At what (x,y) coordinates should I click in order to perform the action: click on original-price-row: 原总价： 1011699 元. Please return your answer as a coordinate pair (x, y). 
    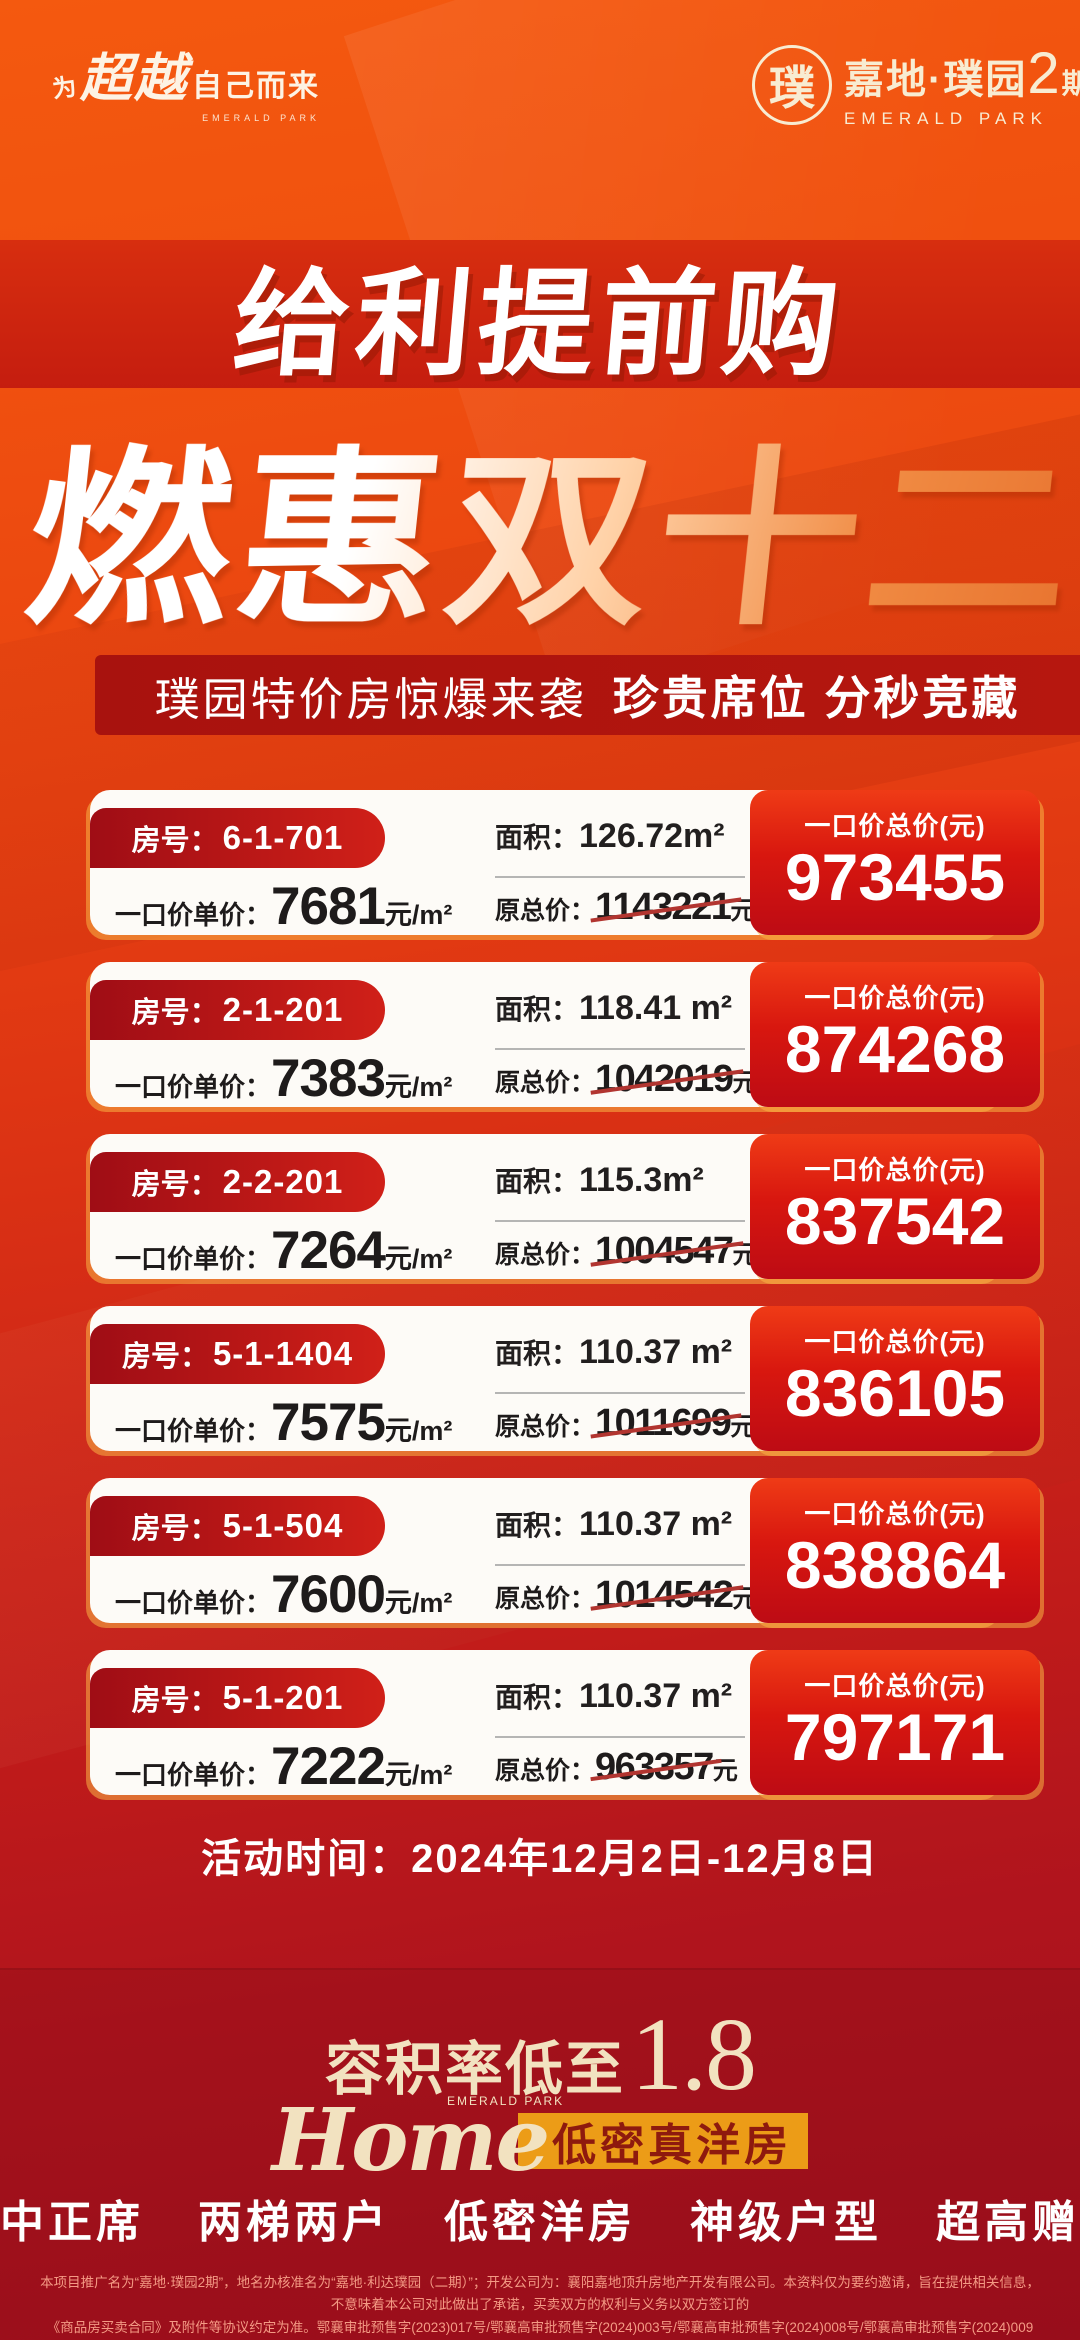
    Looking at the image, I should click on (625, 1423).